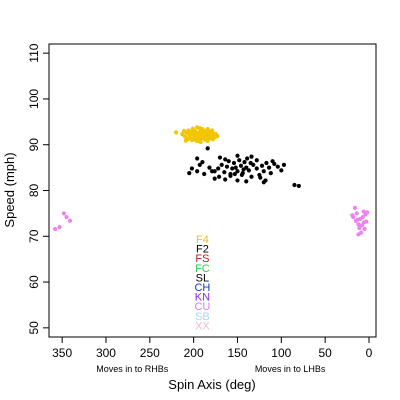 The height and width of the screenshot is (400, 400). I want to click on x-tick-label: 200, so click(194, 353).